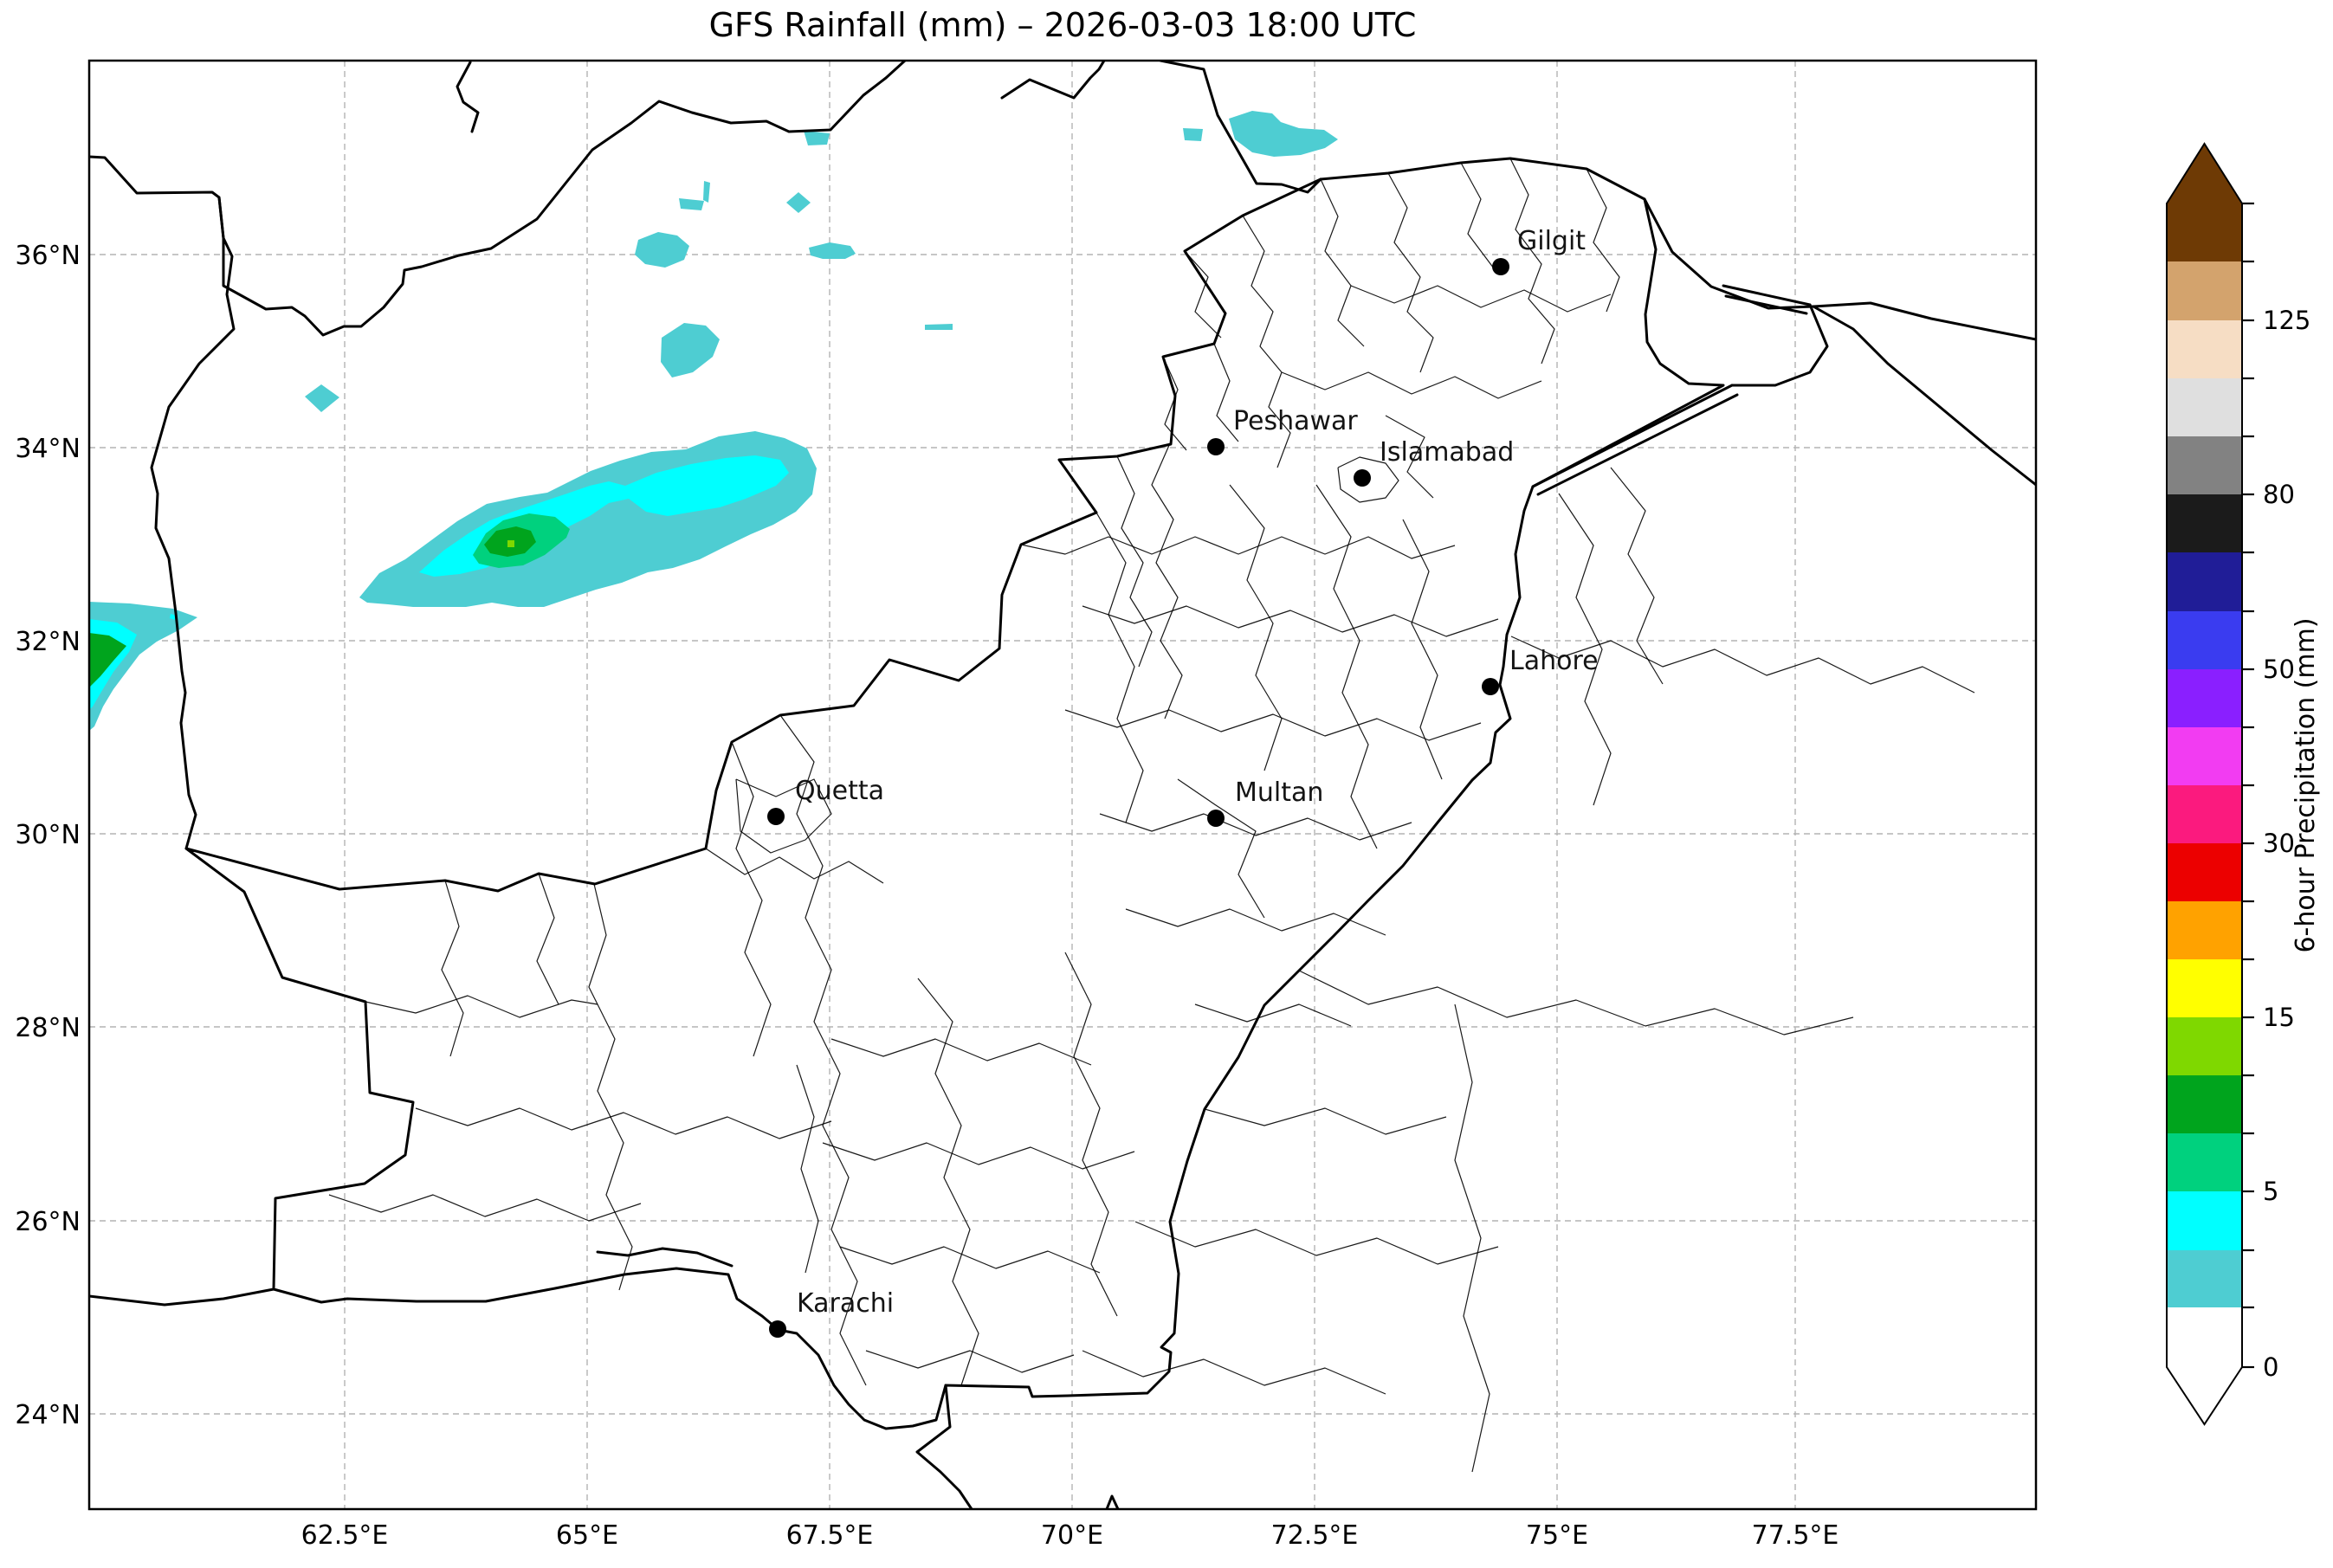 The height and width of the screenshot is (1568, 2333). I want to click on precip-blob-chartreuse, so click(510, 543).